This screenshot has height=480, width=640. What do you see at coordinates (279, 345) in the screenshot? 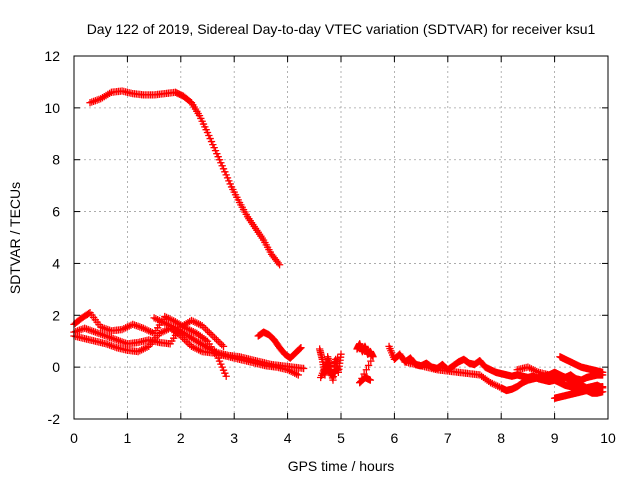
I see `series-track-e` at bounding box center [279, 345].